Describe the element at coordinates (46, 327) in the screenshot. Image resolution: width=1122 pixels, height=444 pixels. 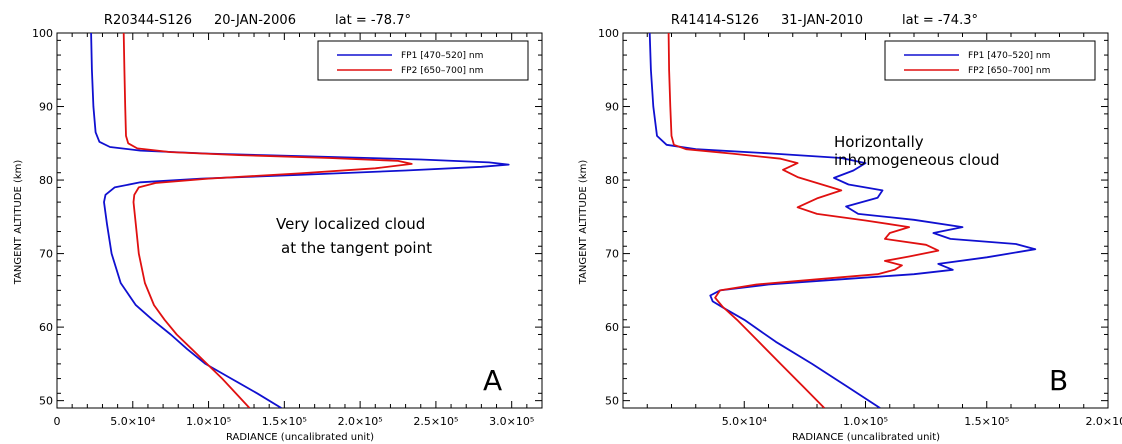
I see `panel-a-ytick-label-60: 60` at that location.